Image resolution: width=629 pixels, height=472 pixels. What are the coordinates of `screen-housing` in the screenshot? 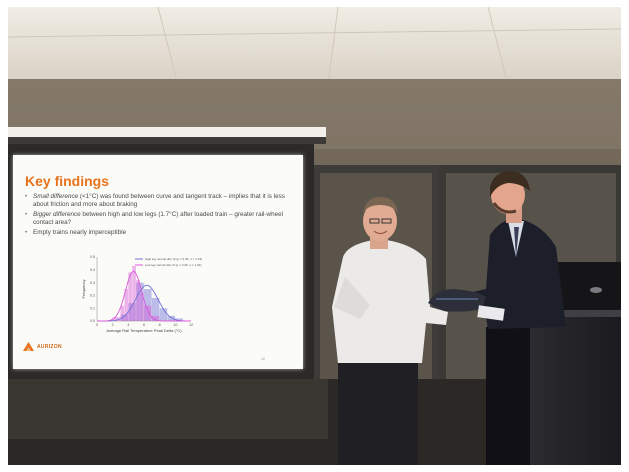 It's located at (167, 132).